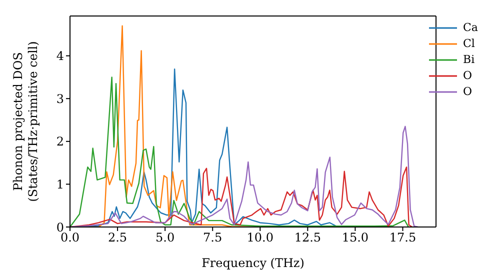 Image resolution: width=500 pixels, height=280 pixels. I want to click on legend-label: Cl, so click(469, 44).